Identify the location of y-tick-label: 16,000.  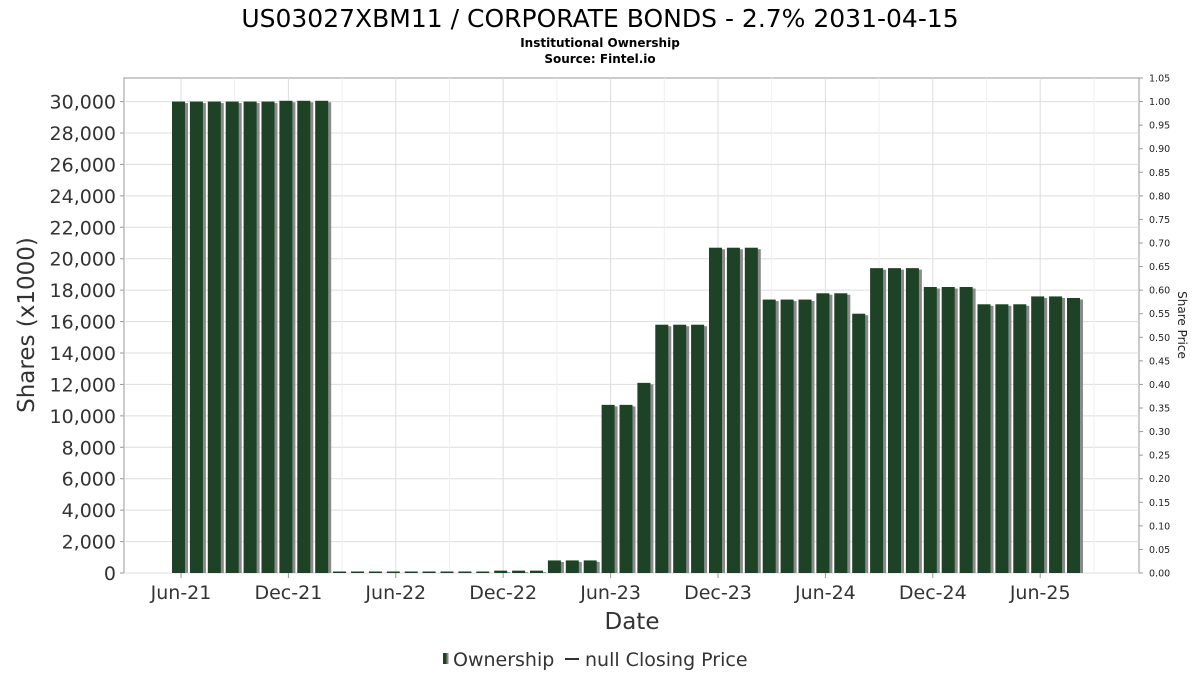
(83, 323).